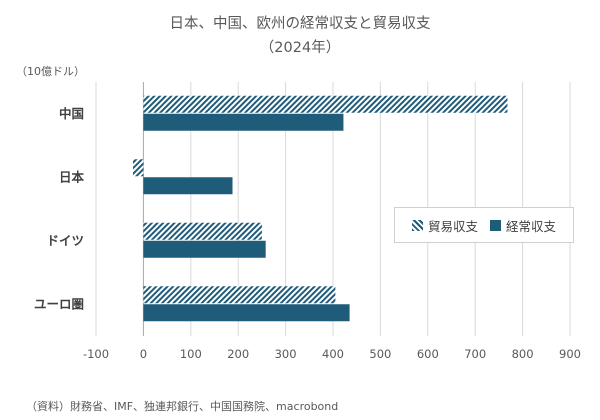 The image size is (600, 420). What do you see at coordinates (531, 226) in the screenshot?
I see `legend-label-current: 経常収支` at bounding box center [531, 226].